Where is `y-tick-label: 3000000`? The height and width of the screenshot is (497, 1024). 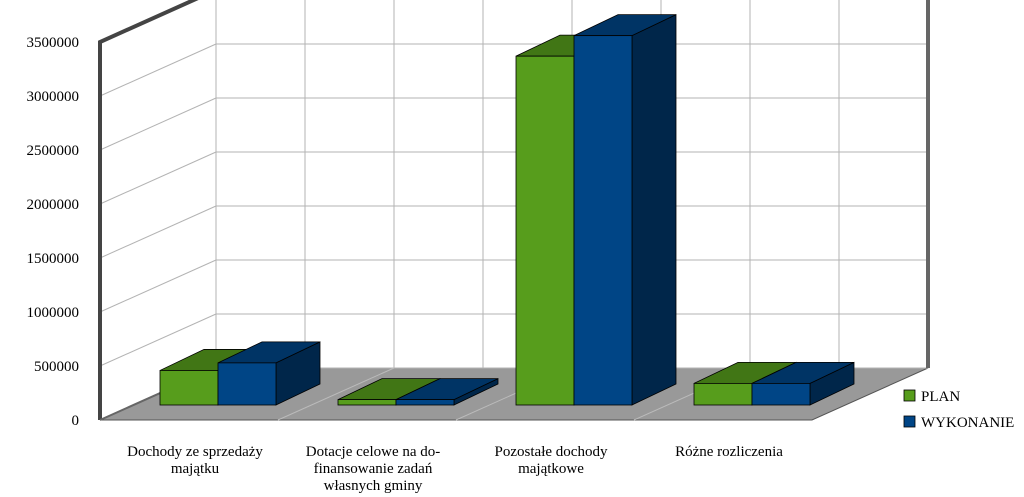
y-tick-label: 3000000 is located at coordinates (53, 97).